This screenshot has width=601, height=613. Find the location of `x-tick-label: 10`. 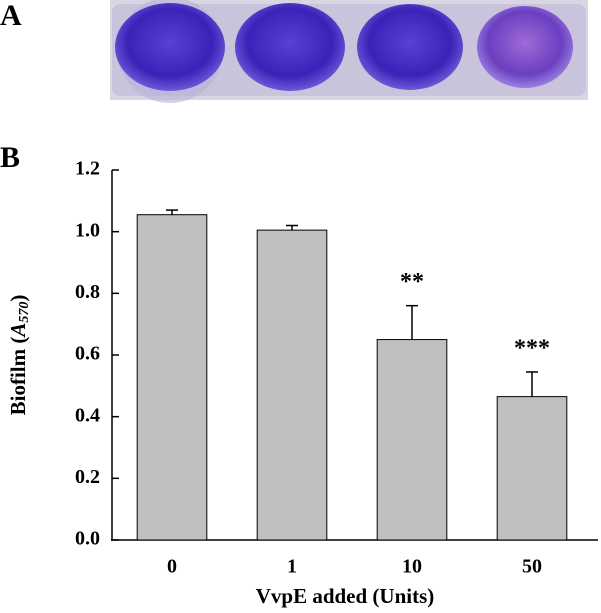

x-tick-label: 10 is located at coordinates (412, 567).